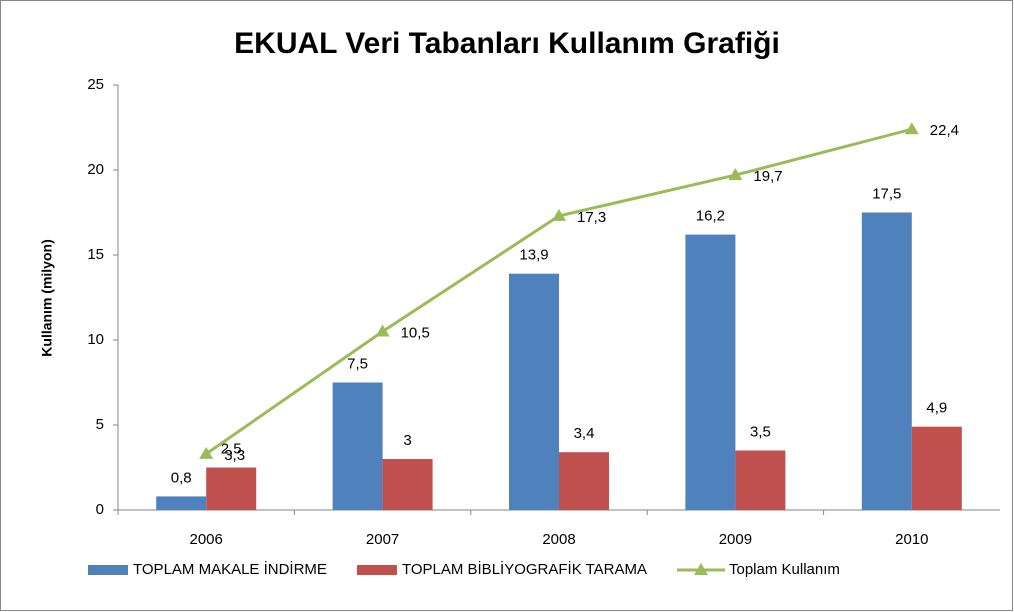  Describe the element at coordinates (584, 433) in the screenshot. I see `data-label: 3,4` at that location.